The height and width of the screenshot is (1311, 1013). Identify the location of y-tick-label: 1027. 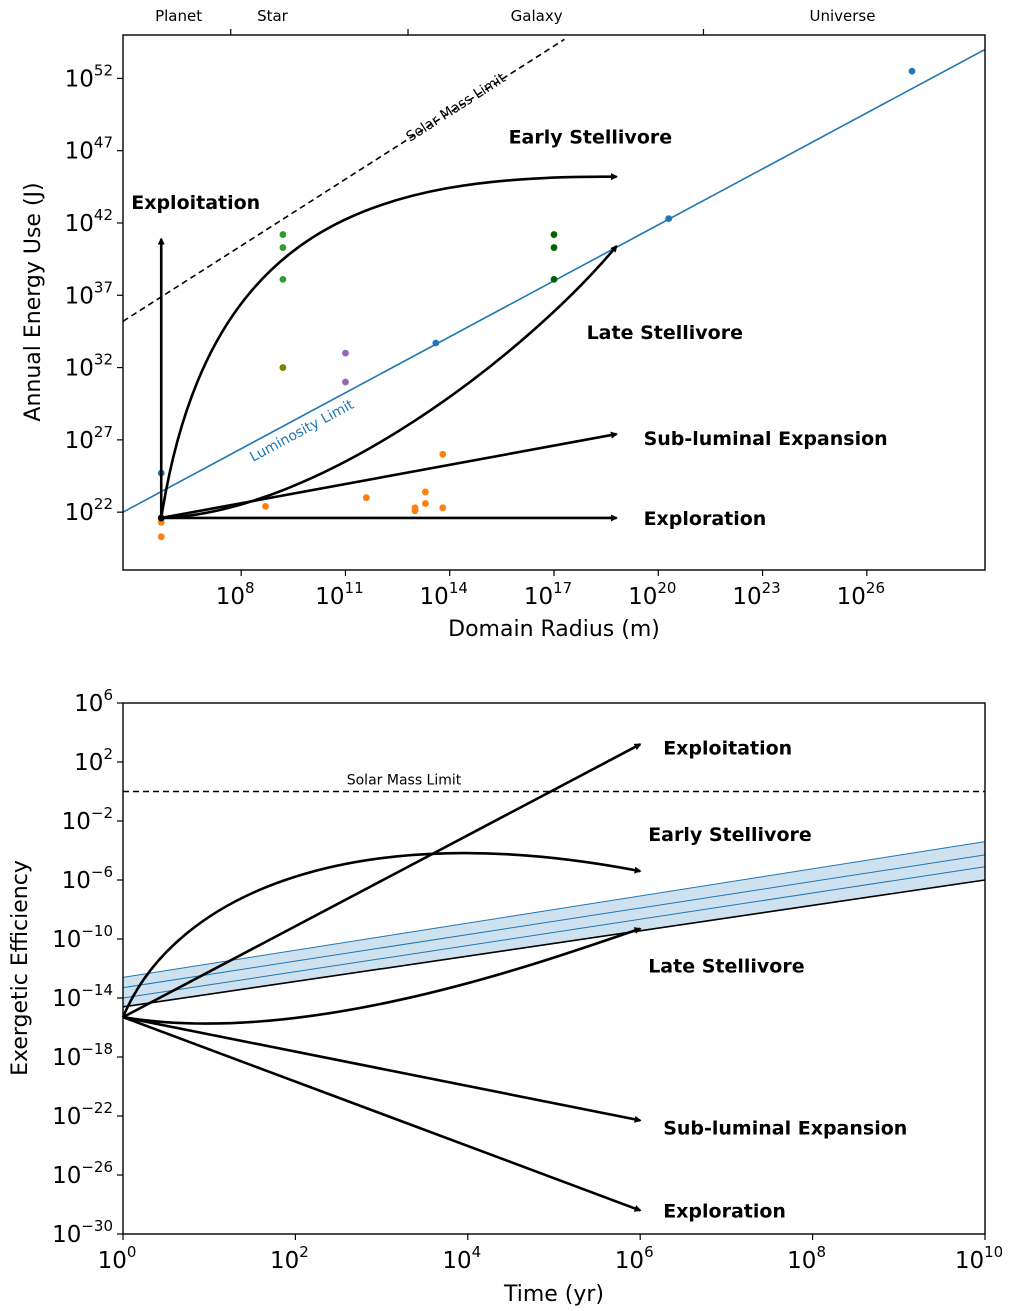
(89, 438).